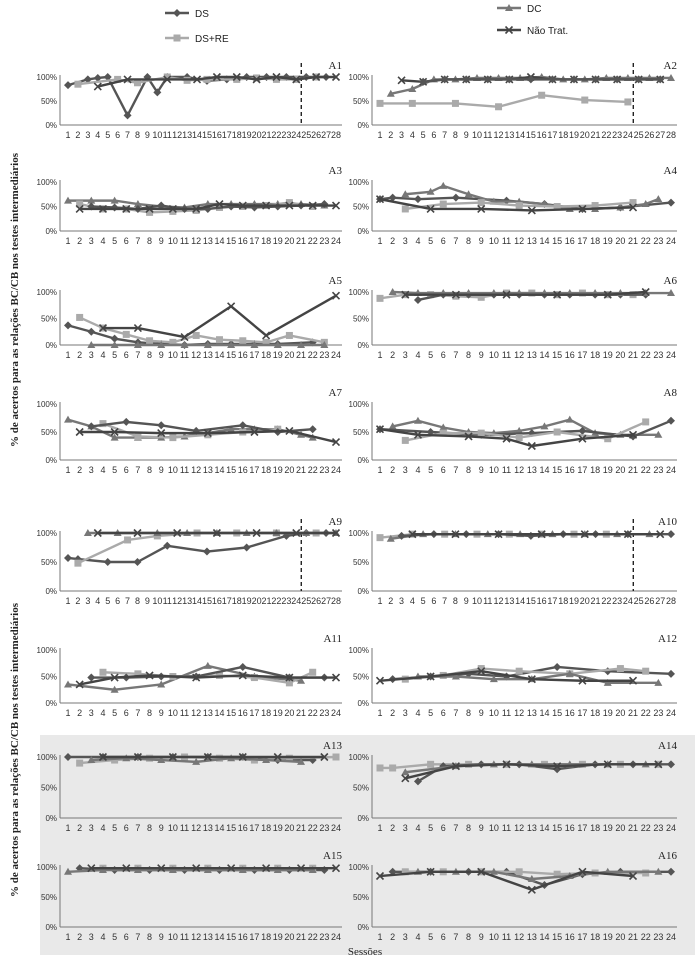 This screenshot has height=961, width=700. What do you see at coordinates (324, 828) in the screenshot?
I see `x-tick-label: 23` at bounding box center [324, 828].